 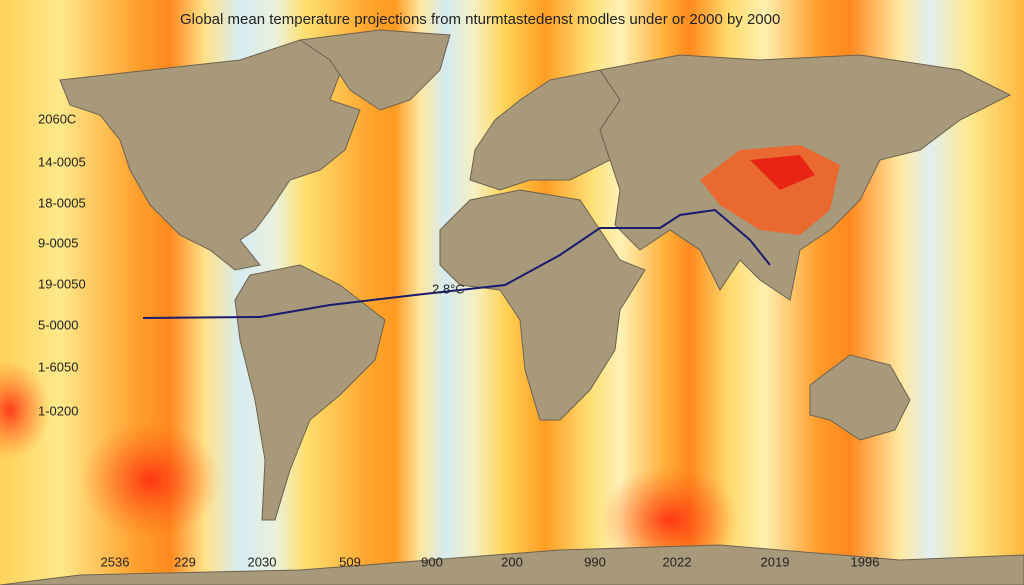 What do you see at coordinates (677, 561) in the screenshot?
I see `bottom-label: 2022` at bounding box center [677, 561].